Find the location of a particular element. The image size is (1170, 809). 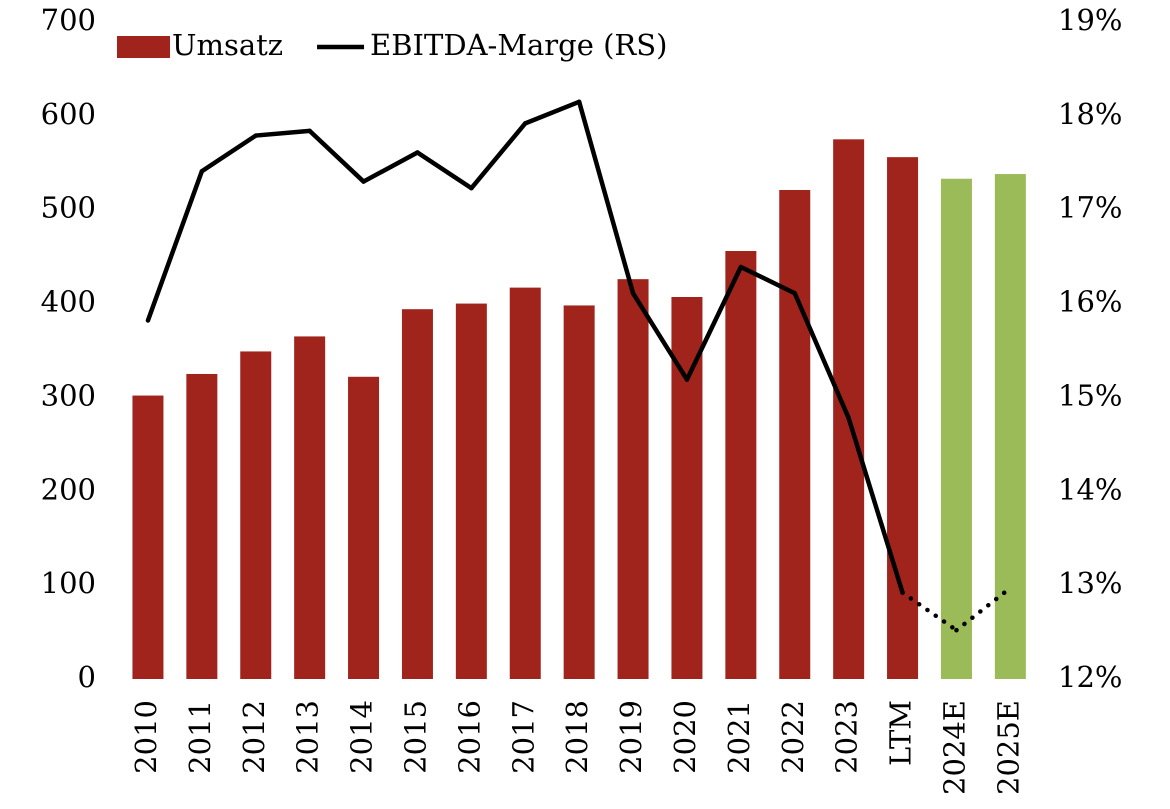

y2-tick-label: 12% is located at coordinates (1090, 677).